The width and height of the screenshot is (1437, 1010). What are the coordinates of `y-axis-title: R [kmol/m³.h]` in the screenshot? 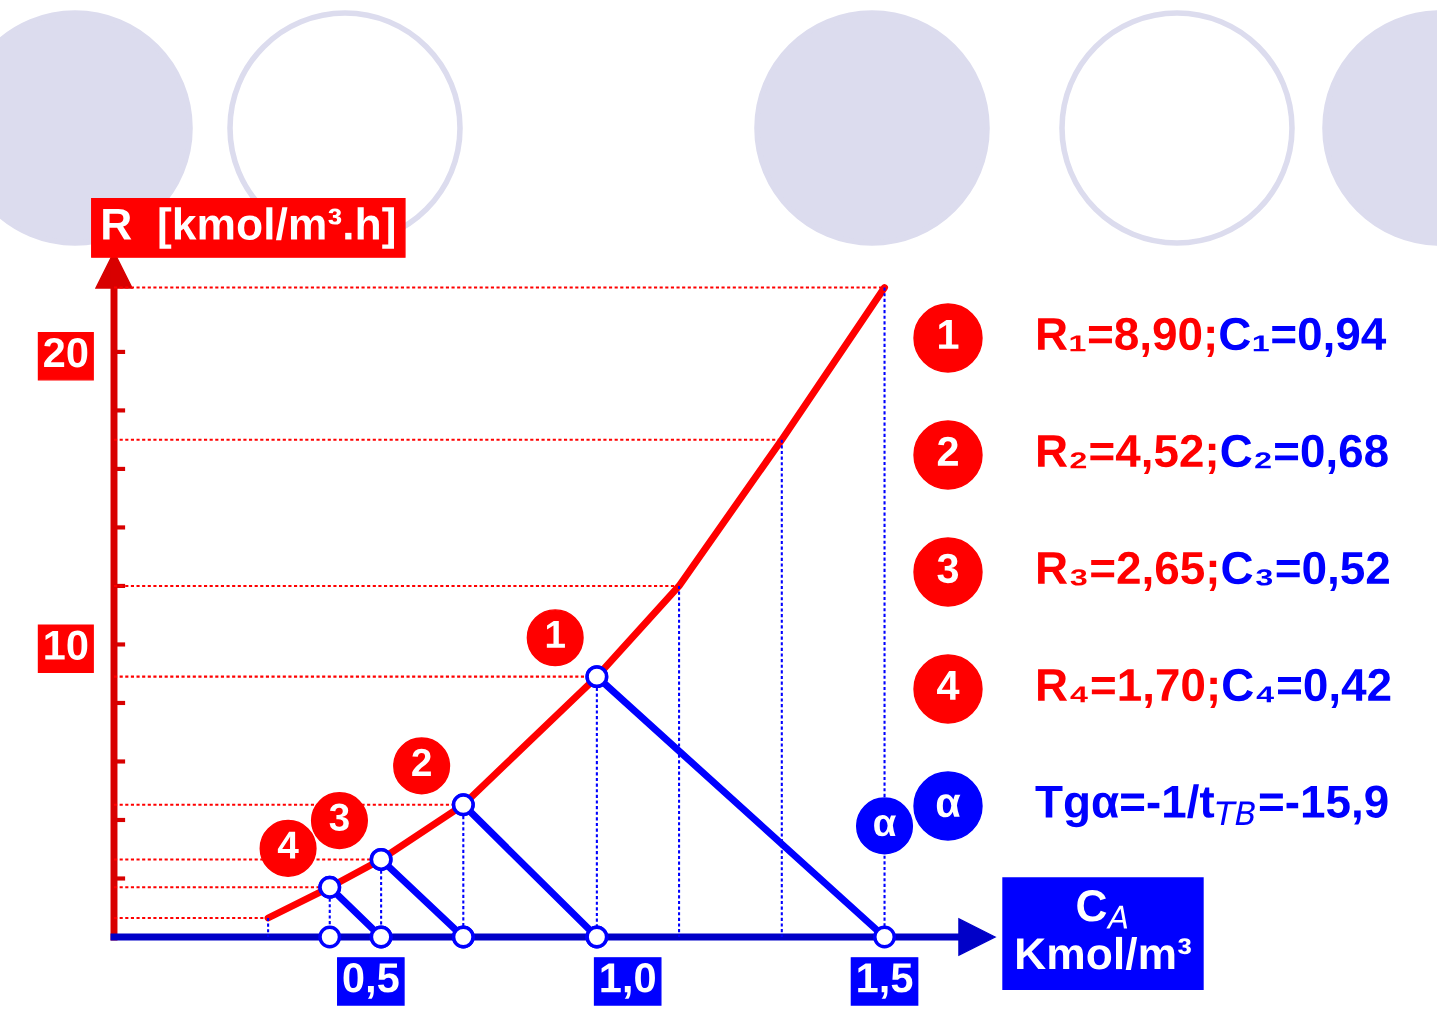 It's located at (248, 228).